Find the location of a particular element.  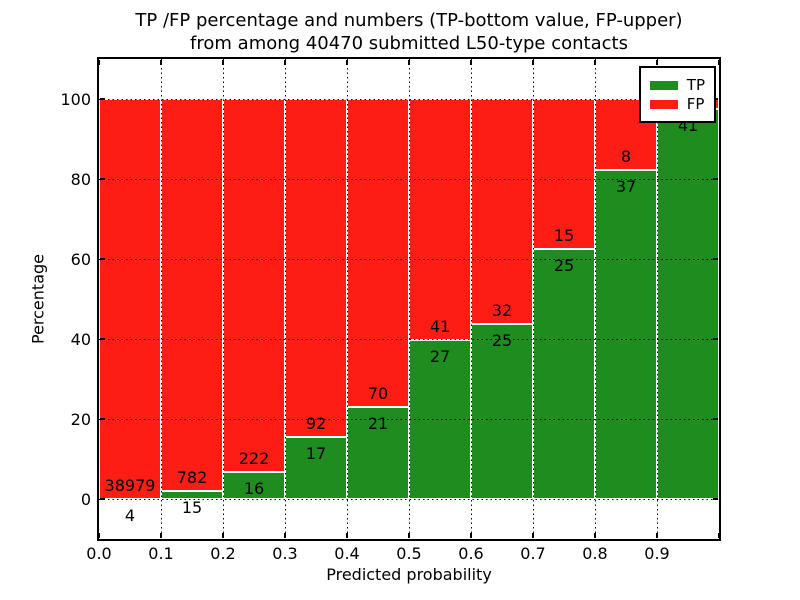

tp-count-label: 21 is located at coordinates (378, 423).